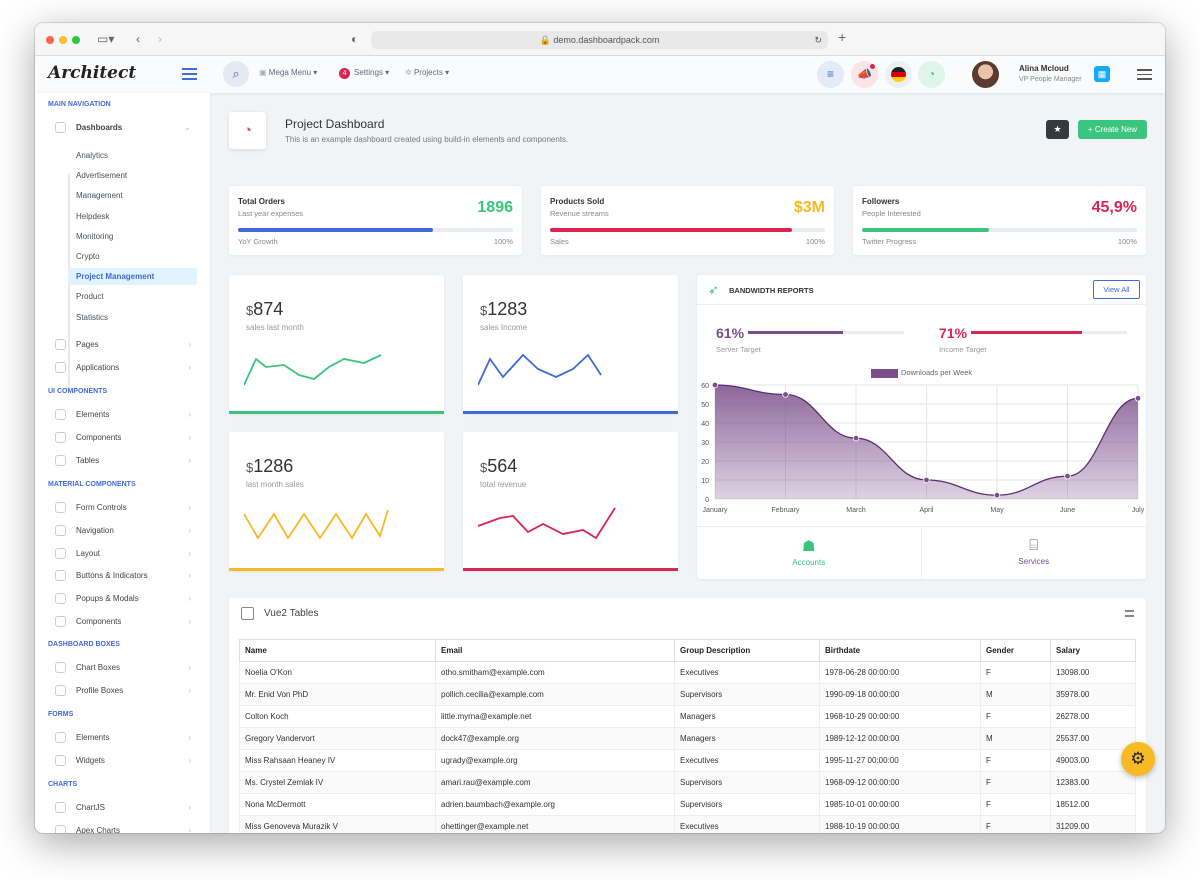 The height and width of the screenshot is (880, 1200). Describe the element at coordinates (864, 74) in the screenshot. I see `megaphone-icon: 📣` at that location.